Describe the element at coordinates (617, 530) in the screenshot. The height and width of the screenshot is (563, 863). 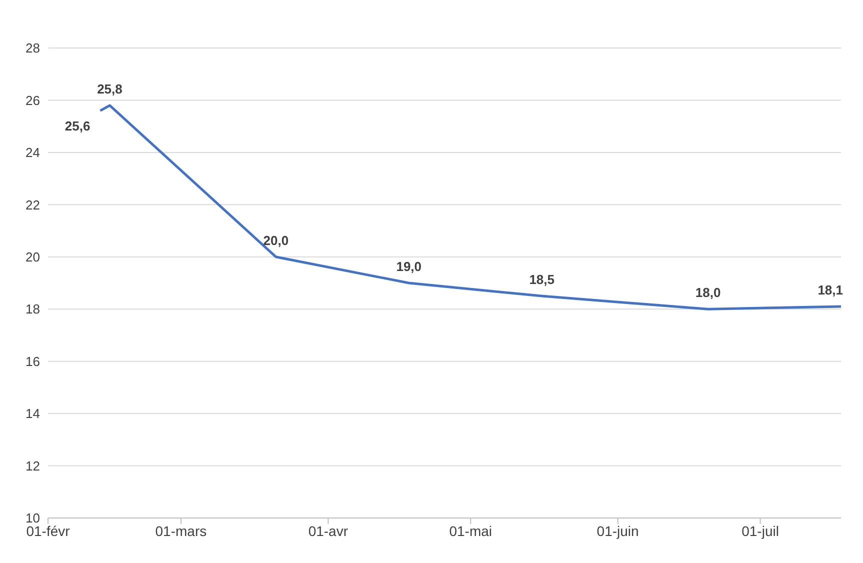
I see `x-tick-label: 01-juin` at that location.